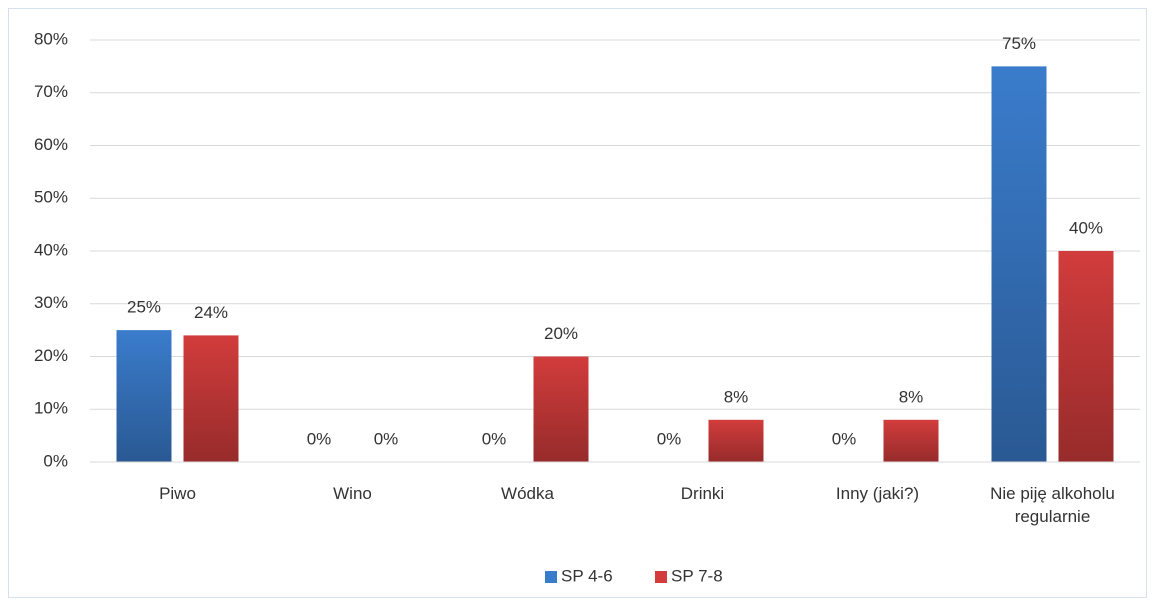 This screenshot has width=1155, height=606. What do you see at coordinates (587, 575) in the screenshot?
I see `legend-label: SP 4-6` at bounding box center [587, 575].